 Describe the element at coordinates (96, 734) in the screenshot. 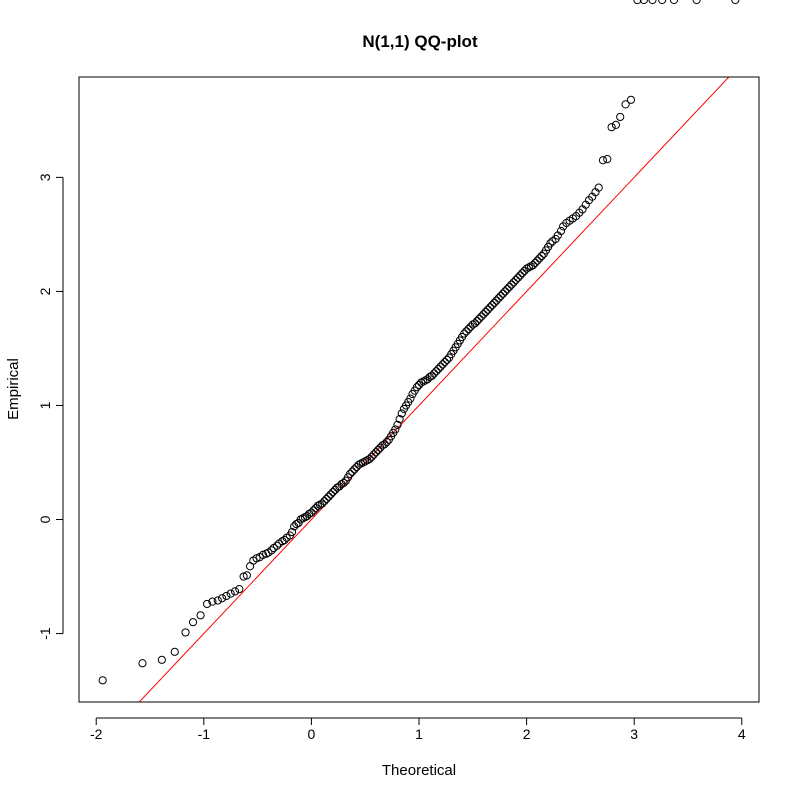

I see `x-tick-label: -2` at that location.